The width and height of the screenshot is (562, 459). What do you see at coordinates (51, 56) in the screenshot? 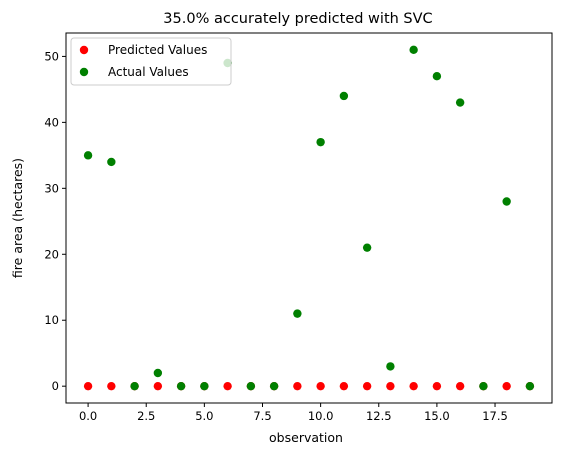
I see `y-tick-label-5: 50` at bounding box center [51, 56].